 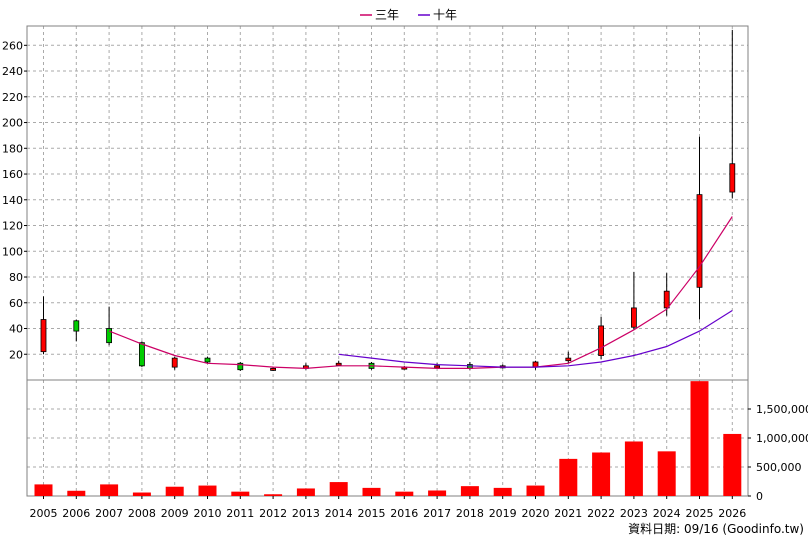 What do you see at coordinates (339, 513) in the screenshot?
I see `year-tick-label: 2014` at bounding box center [339, 513].